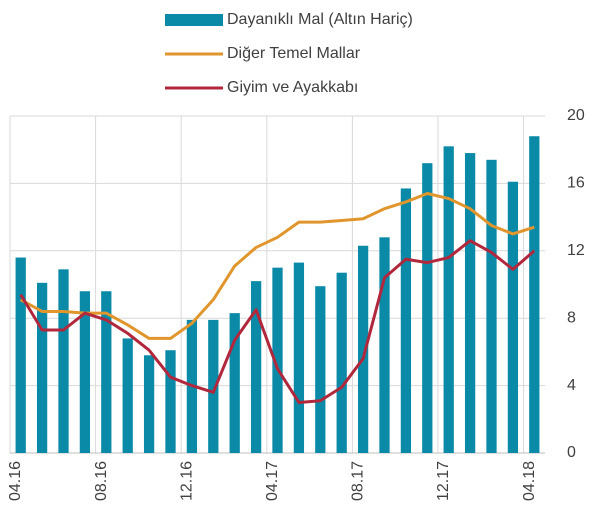 Image resolution: width=589 pixels, height=524 pixels. What do you see at coordinates (571, 385) in the screenshot?
I see `y-tick-label: 4` at bounding box center [571, 385].